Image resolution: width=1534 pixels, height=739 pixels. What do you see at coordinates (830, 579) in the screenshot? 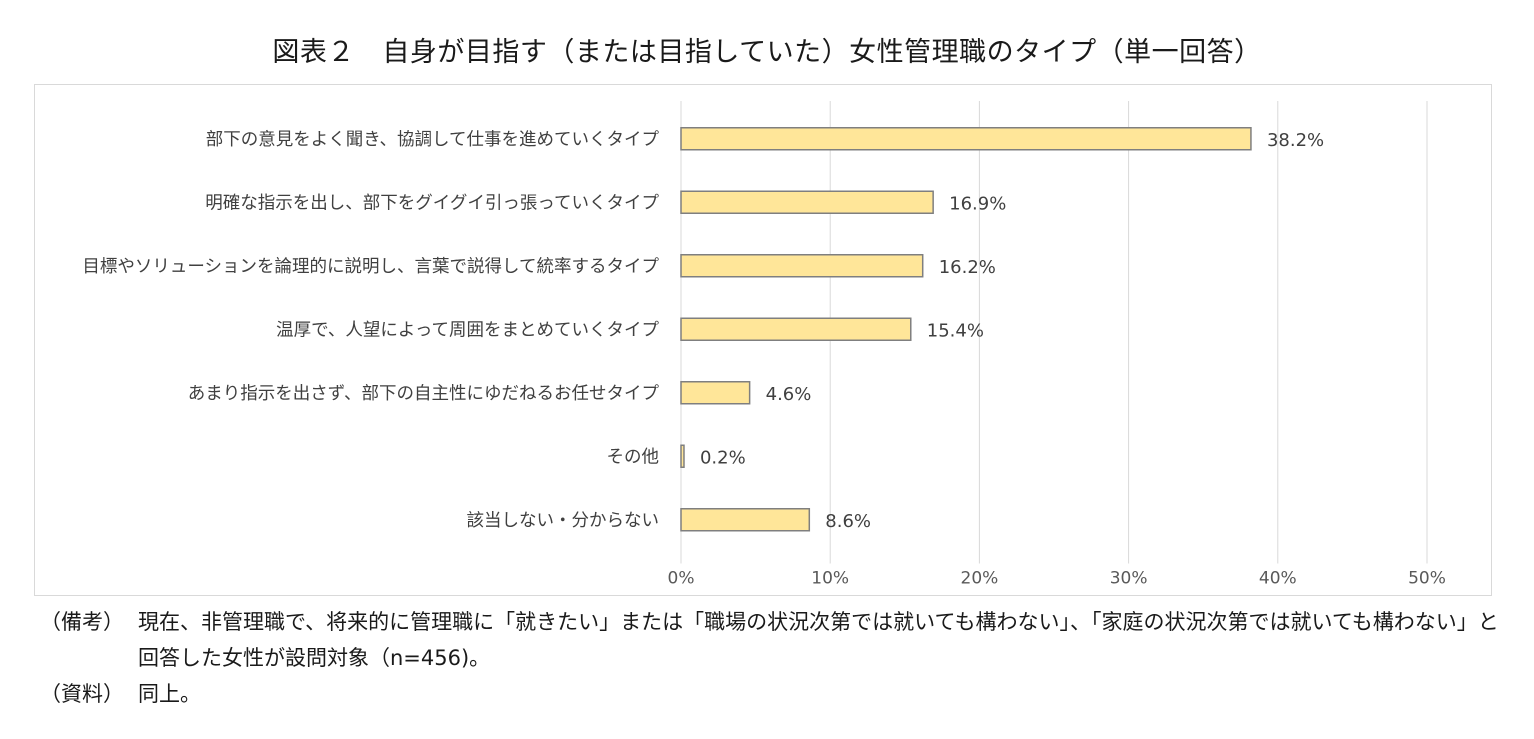
I see `x-tick-label: 10%` at bounding box center [830, 579].